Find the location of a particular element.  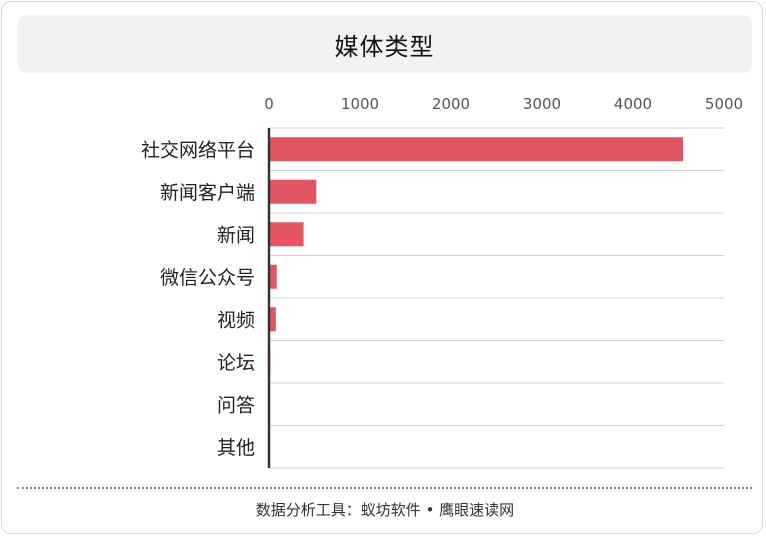

category-label: 论坛 is located at coordinates (236, 363).